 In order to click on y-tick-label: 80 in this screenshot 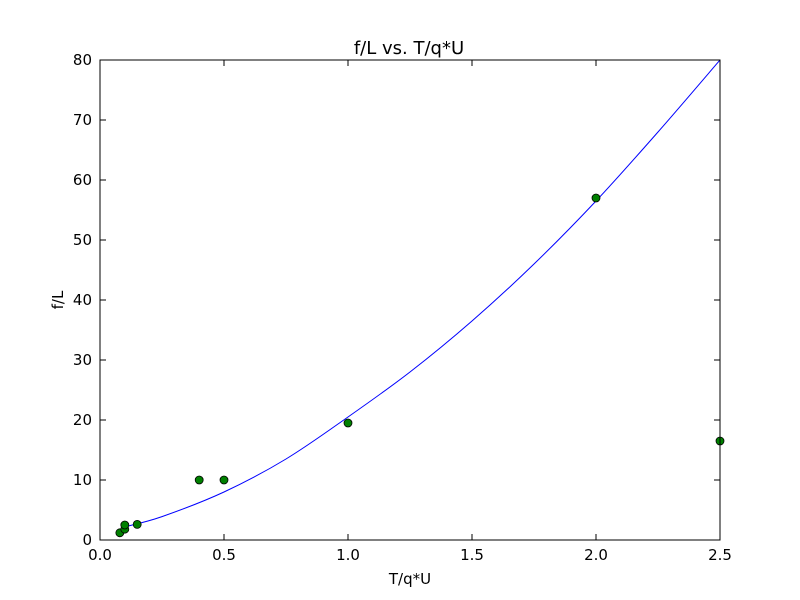, I will do `click(82, 60)`.